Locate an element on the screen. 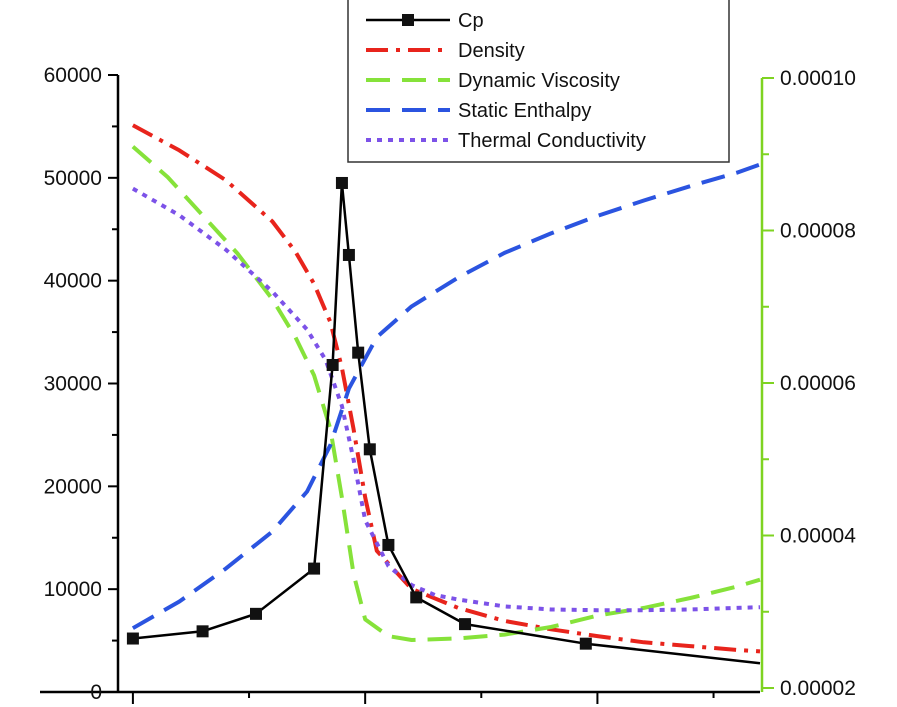  x-ticks is located at coordinates (423, 698).